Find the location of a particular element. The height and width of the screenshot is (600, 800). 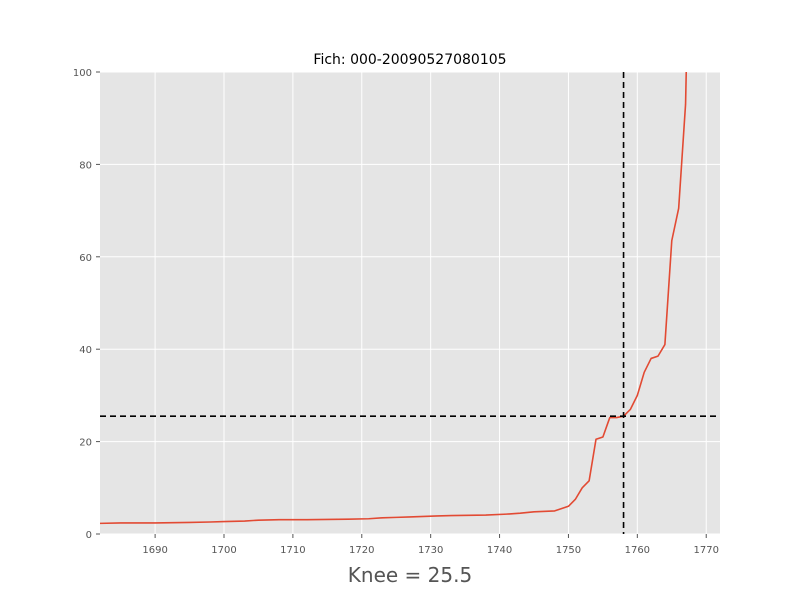

y-tick-label: 60 is located at coordinates (85, 258).